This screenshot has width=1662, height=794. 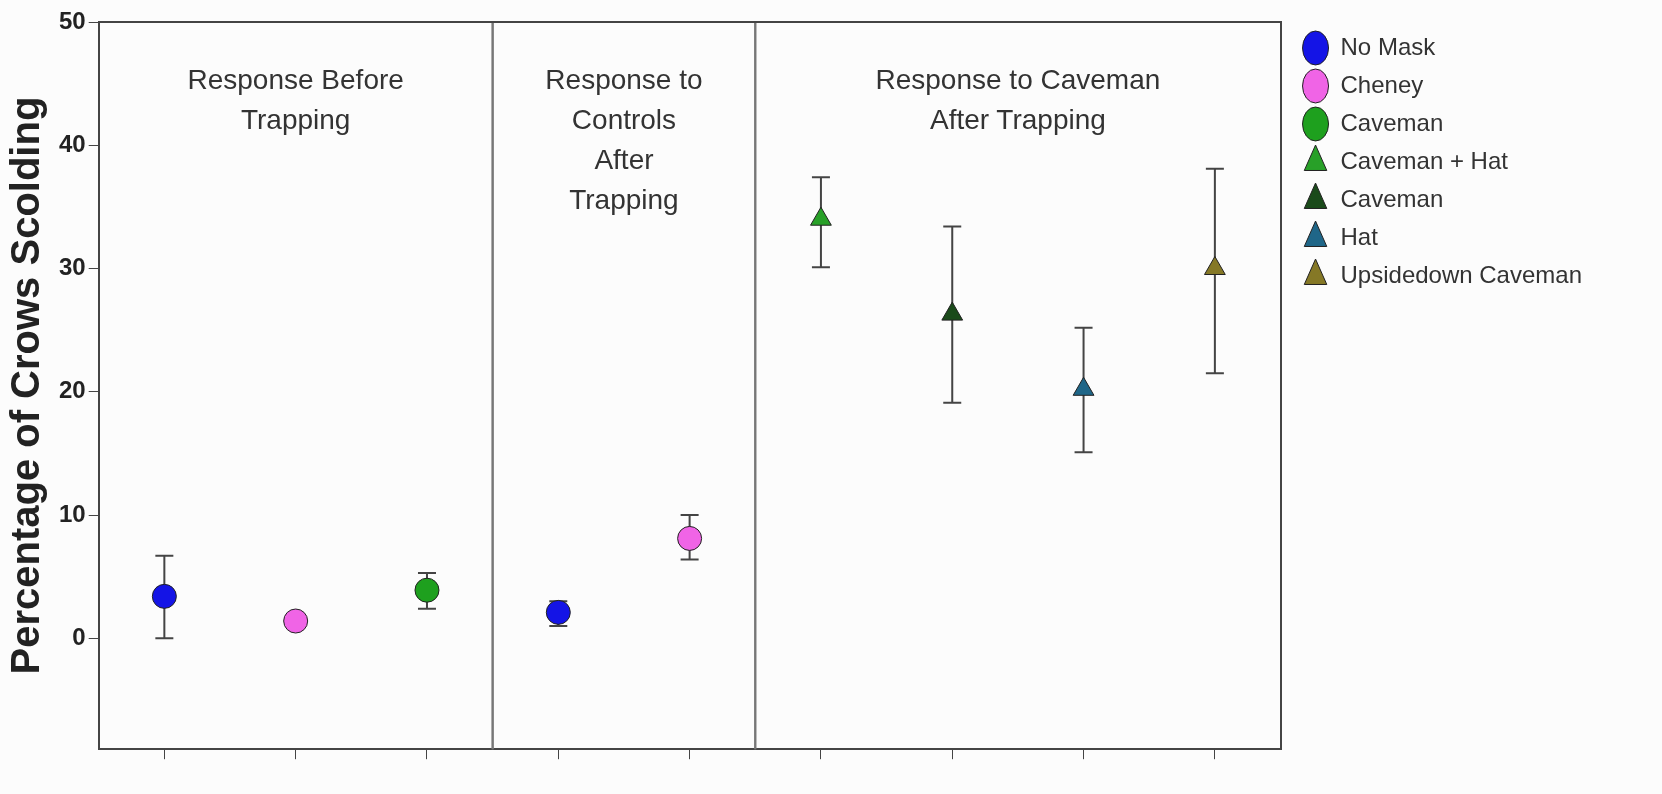 What do you see at coordinates (1388, 46) in the screenshot?
I see `legend-label: No Mask` at bounding box center [1388, 46].